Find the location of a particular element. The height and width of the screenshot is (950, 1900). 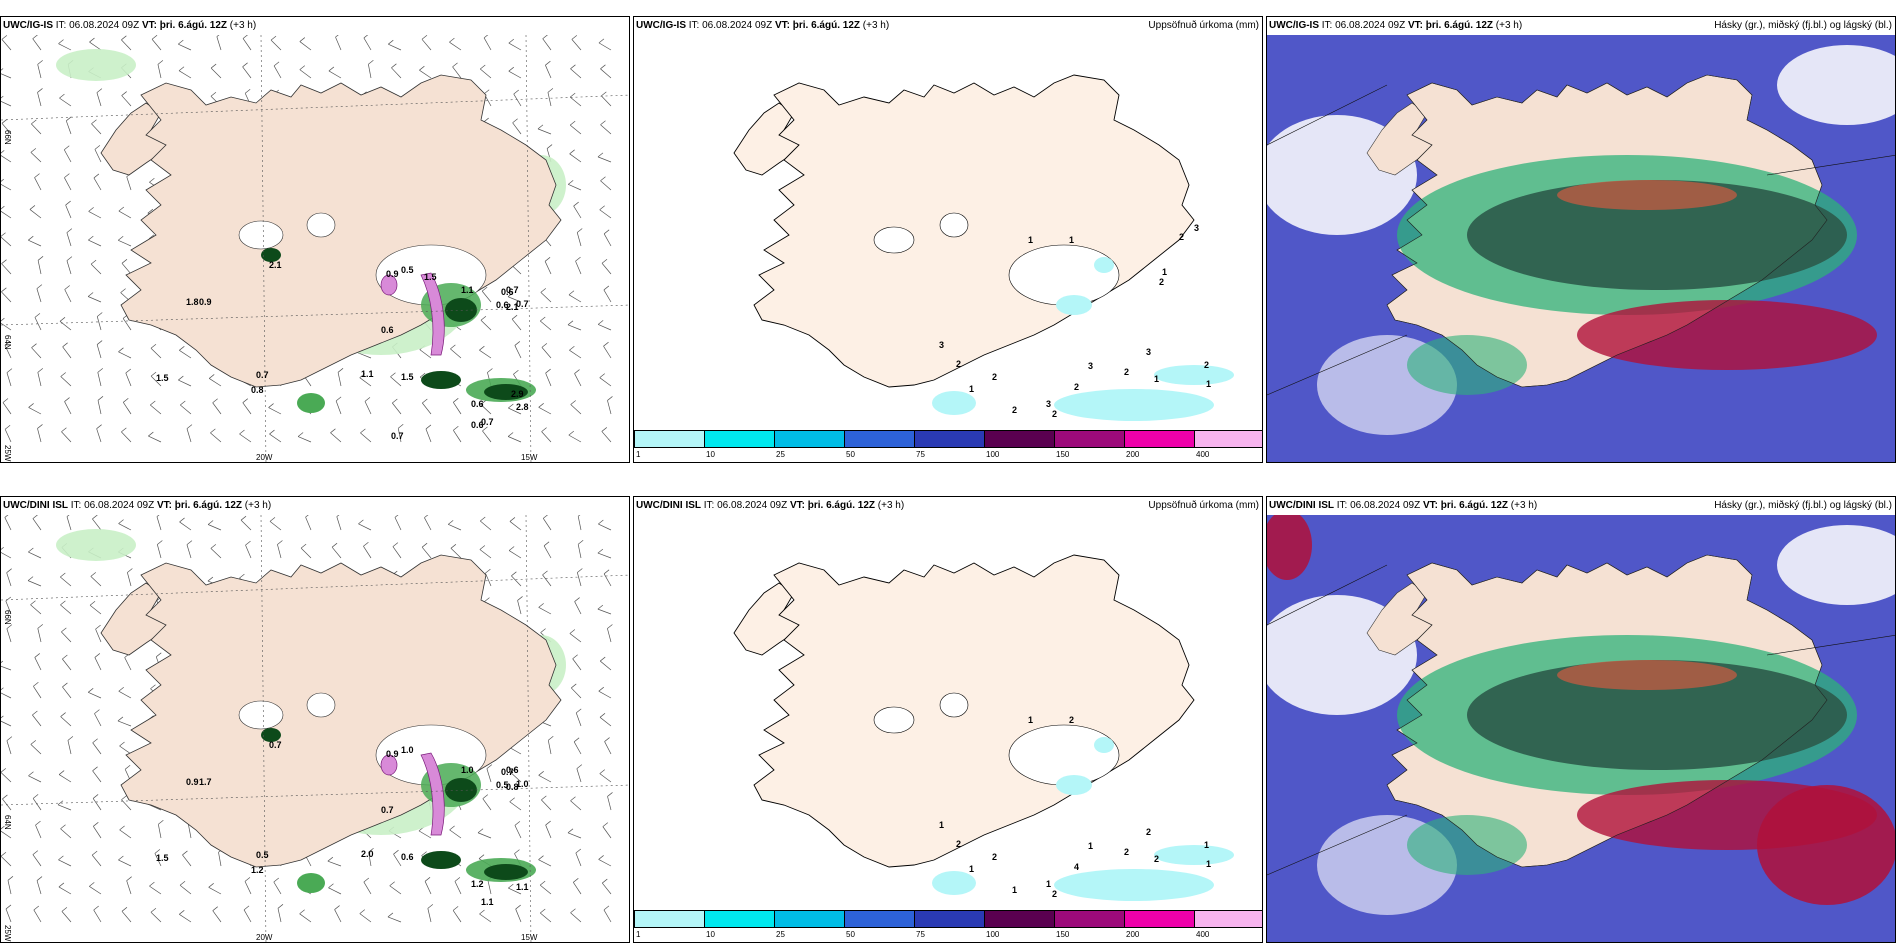

colorbar-tick: 50 is located at coordinates (850, 454).